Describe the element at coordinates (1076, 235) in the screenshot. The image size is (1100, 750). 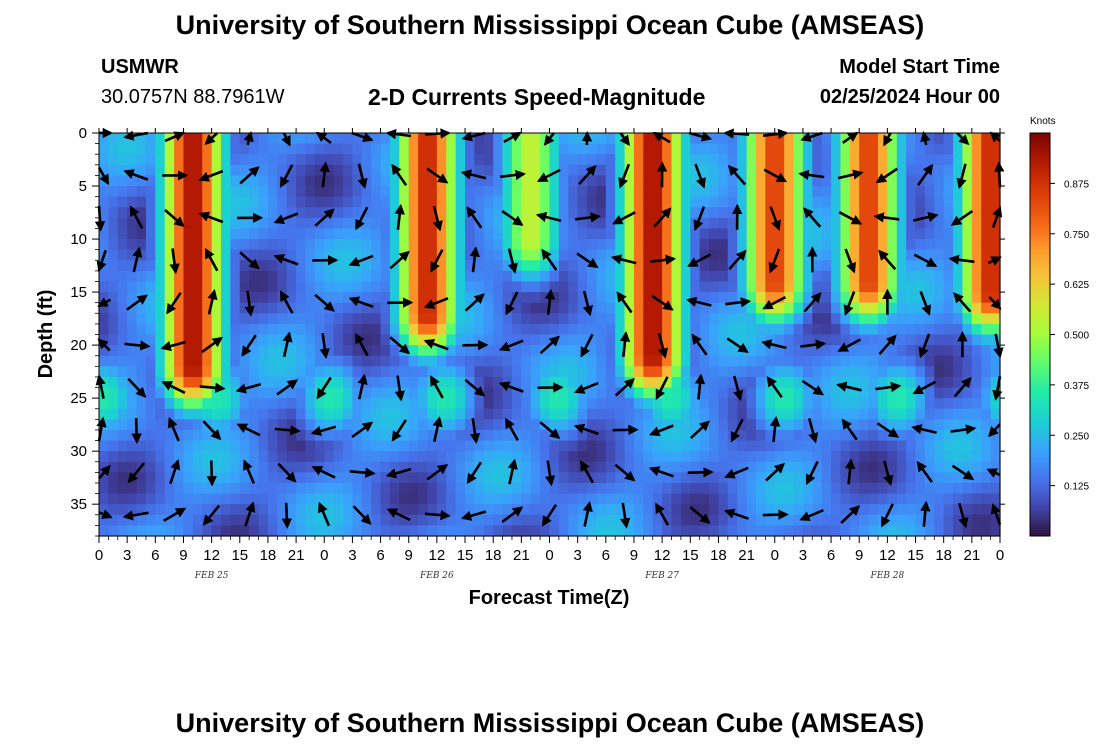
I see `colorbar-label: 0.750` at that location.